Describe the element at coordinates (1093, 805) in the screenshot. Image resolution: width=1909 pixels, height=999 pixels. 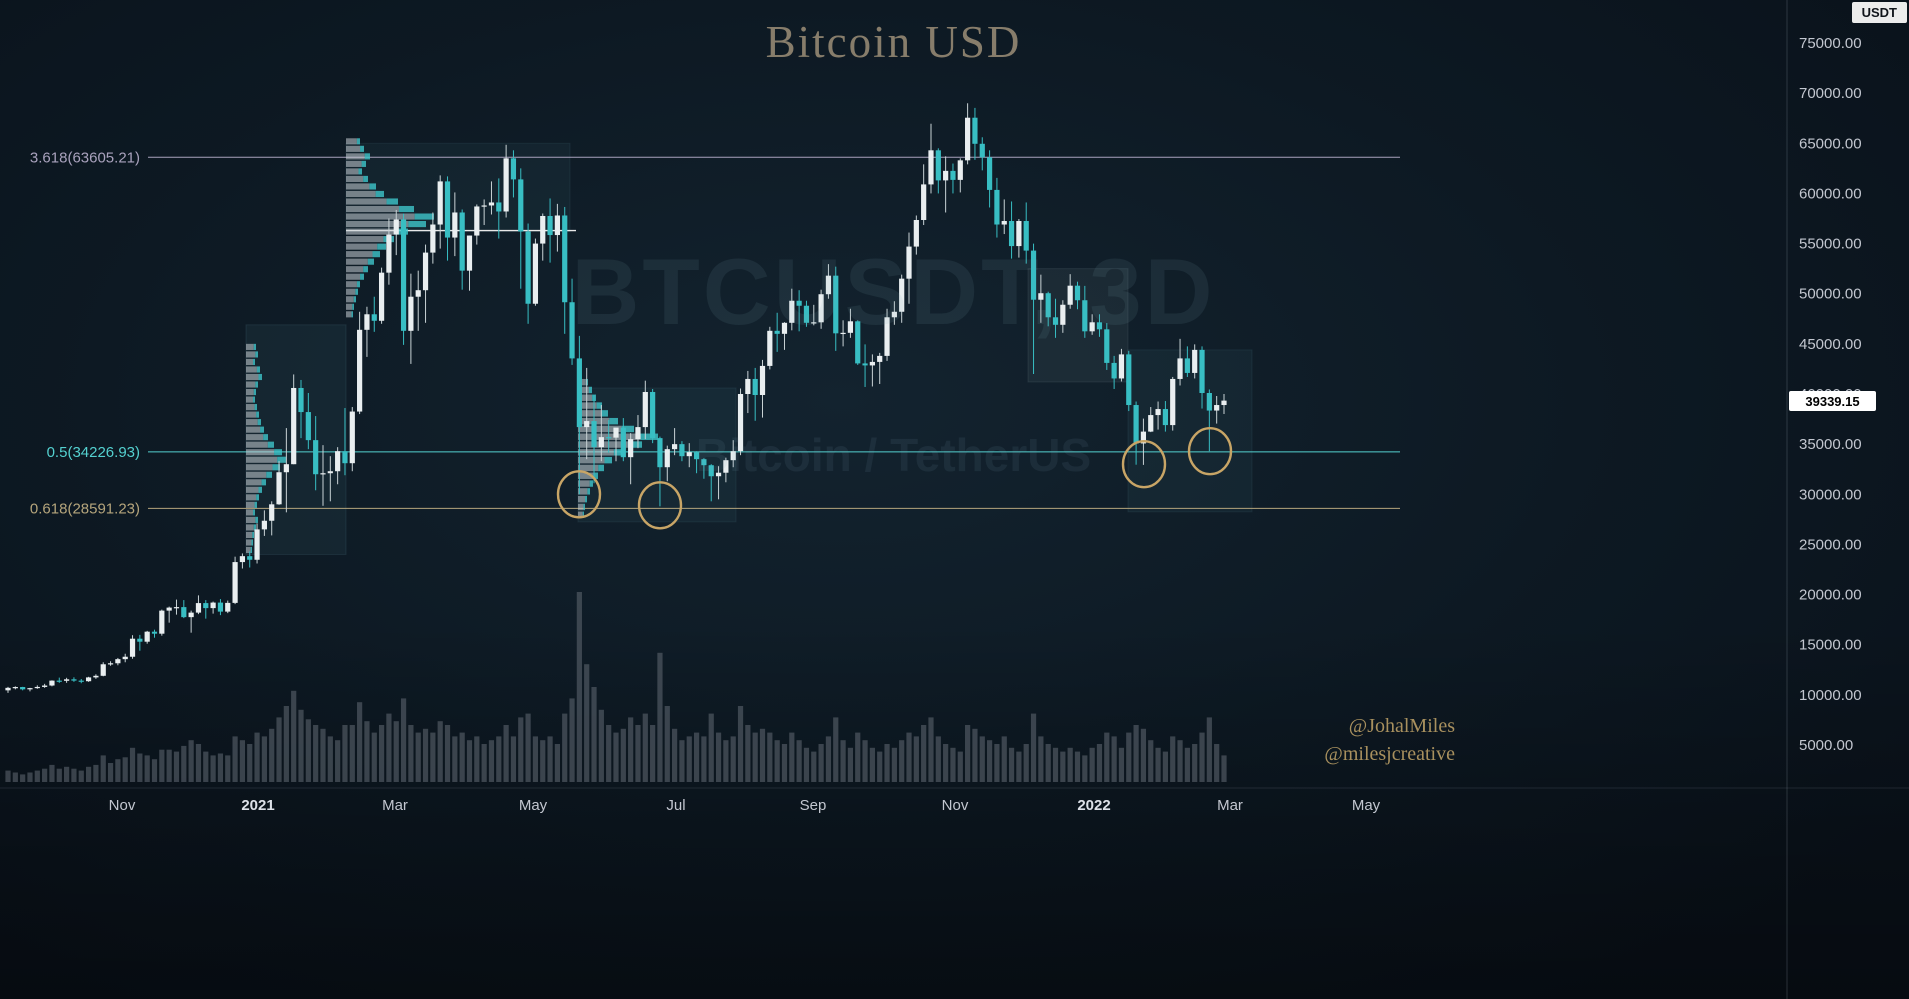
I see `time-tick-label: 2022` at that location.